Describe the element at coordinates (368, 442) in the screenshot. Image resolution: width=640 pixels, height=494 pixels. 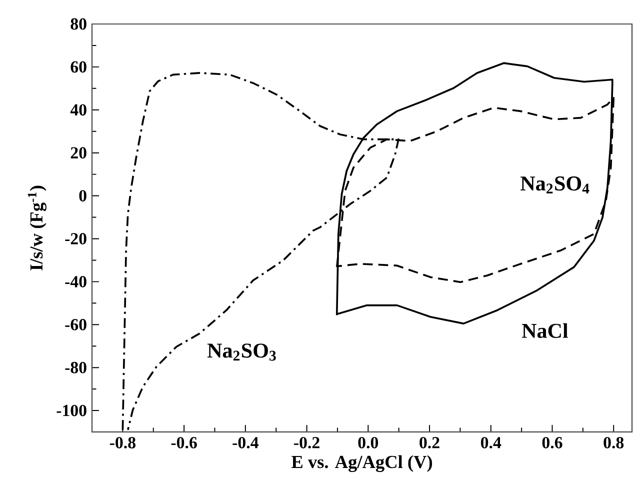
I see `x-tick-label: 0.0` at that location.